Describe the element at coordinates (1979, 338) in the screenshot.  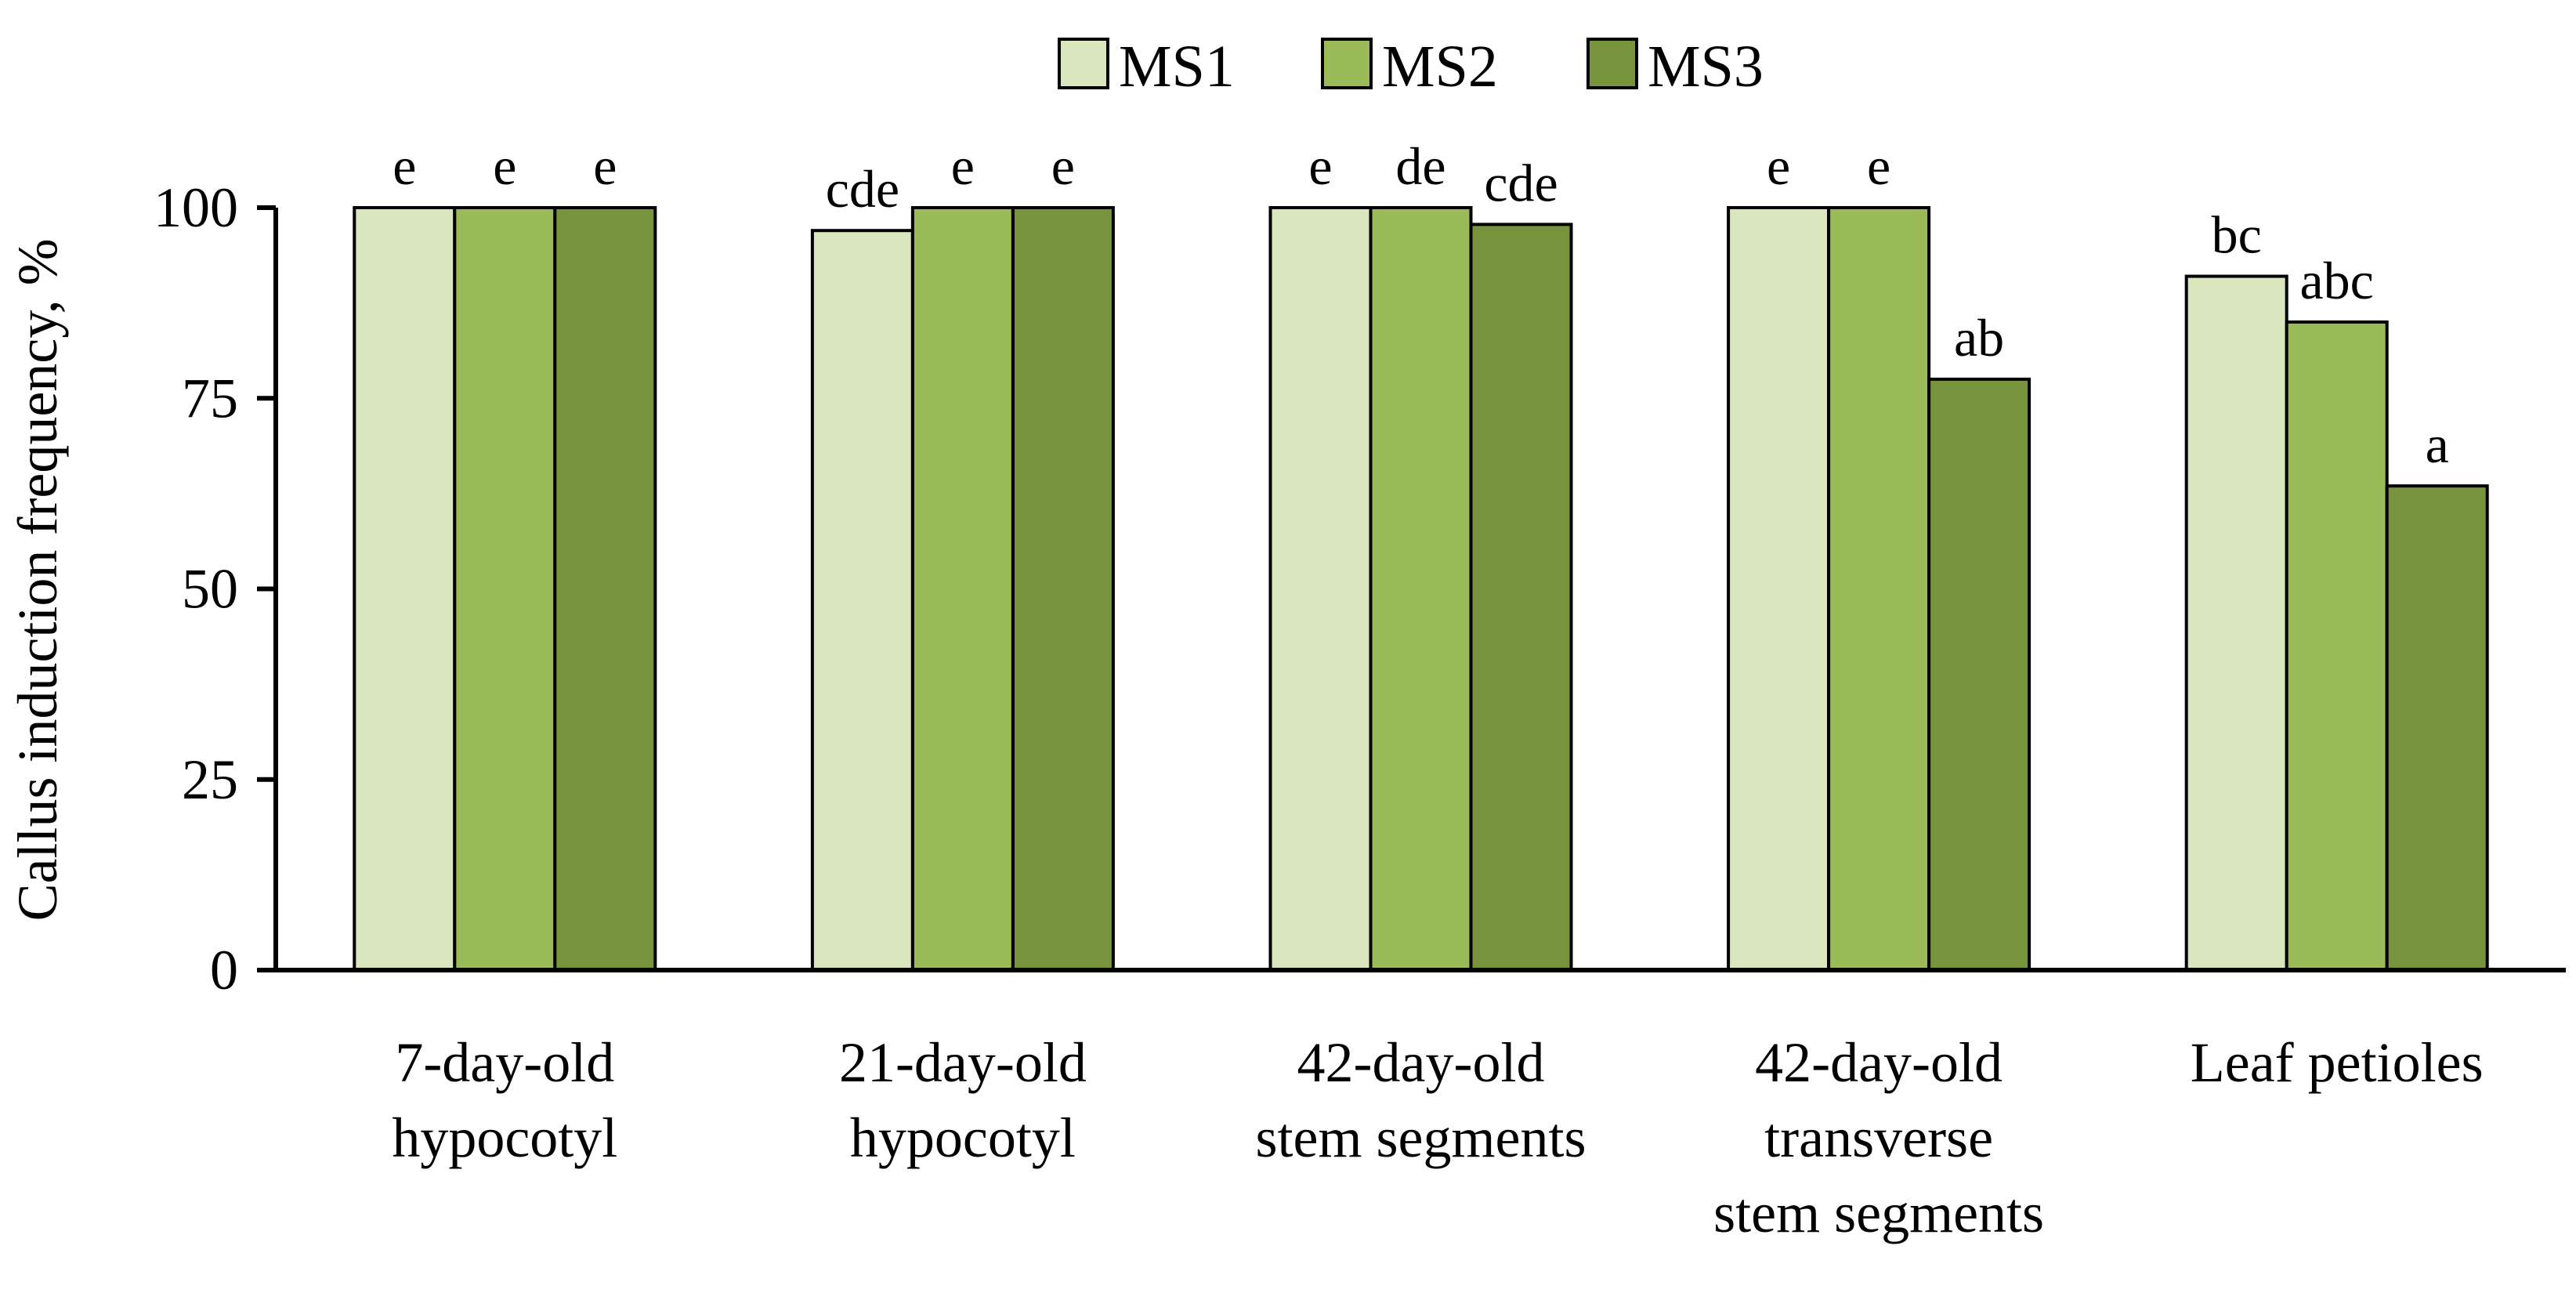
I see `bar-label-ms3-3: ab` at that location.